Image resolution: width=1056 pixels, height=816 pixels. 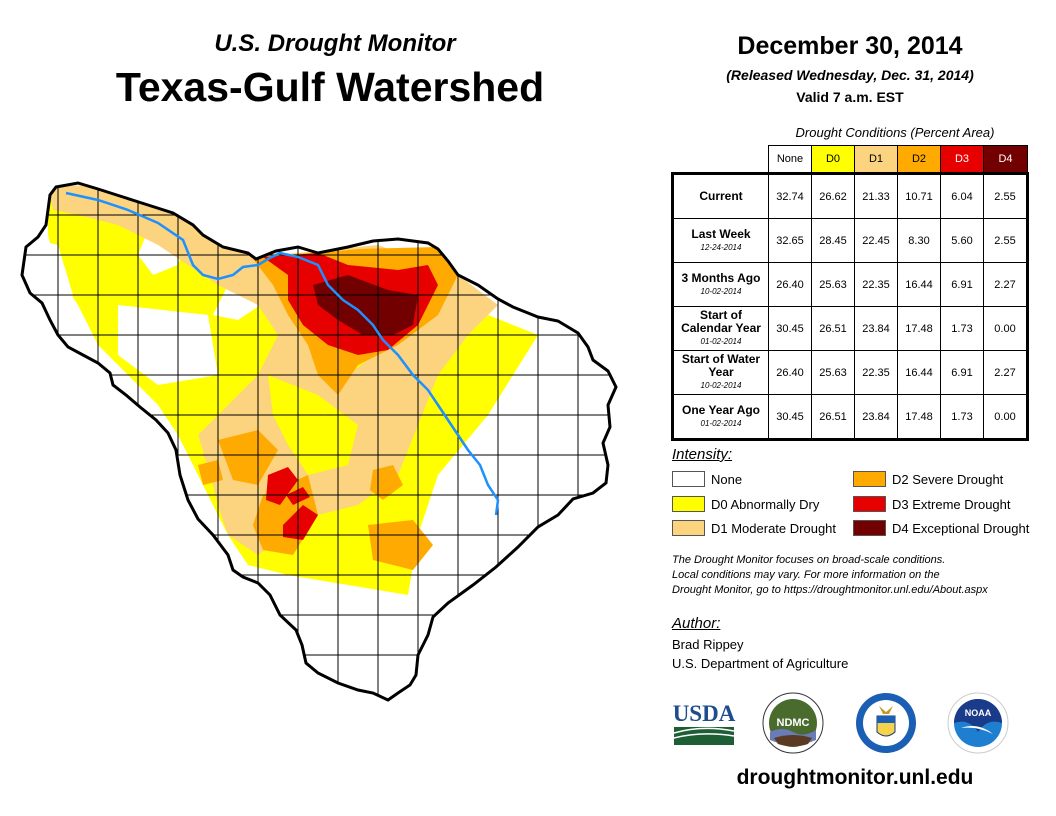 I want to click on legend-item-d2: D2 Severe Drought, so click(x=928, y=479).